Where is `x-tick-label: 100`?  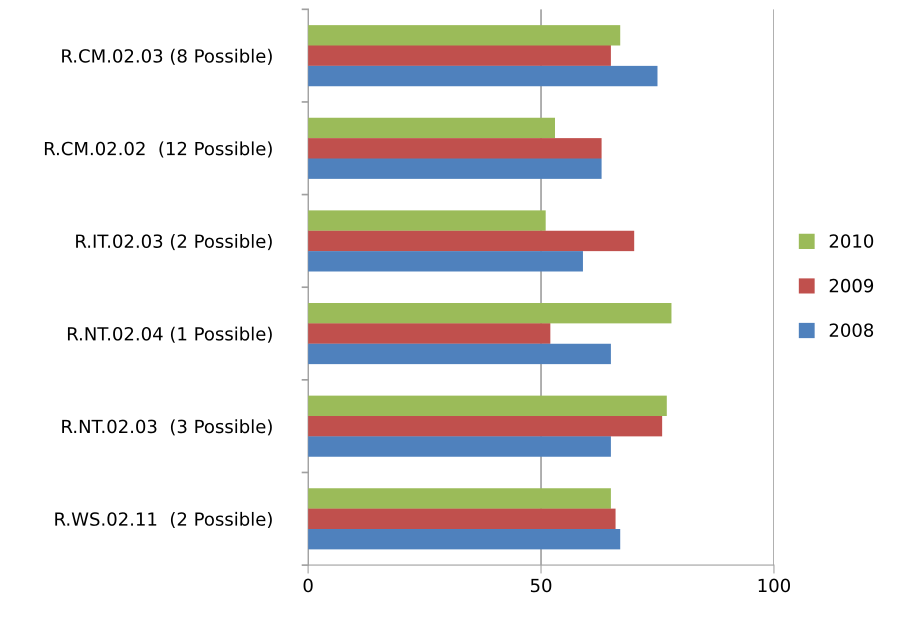
x-tick-label: 100 is located at coordinates (774, 585).